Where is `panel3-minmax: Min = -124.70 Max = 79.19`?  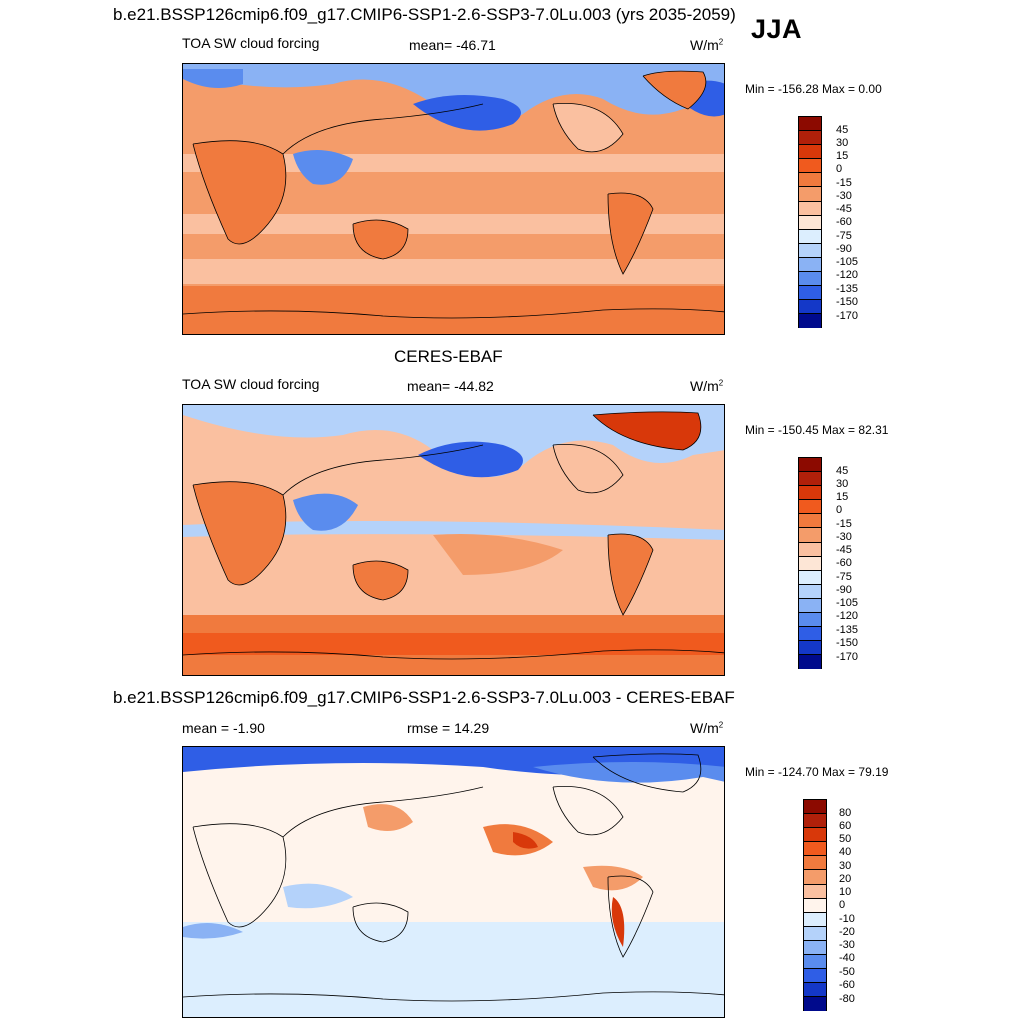
panel3-minmax: Min = -124.70 Max = 79.19 is located at coordinates (817, 772).